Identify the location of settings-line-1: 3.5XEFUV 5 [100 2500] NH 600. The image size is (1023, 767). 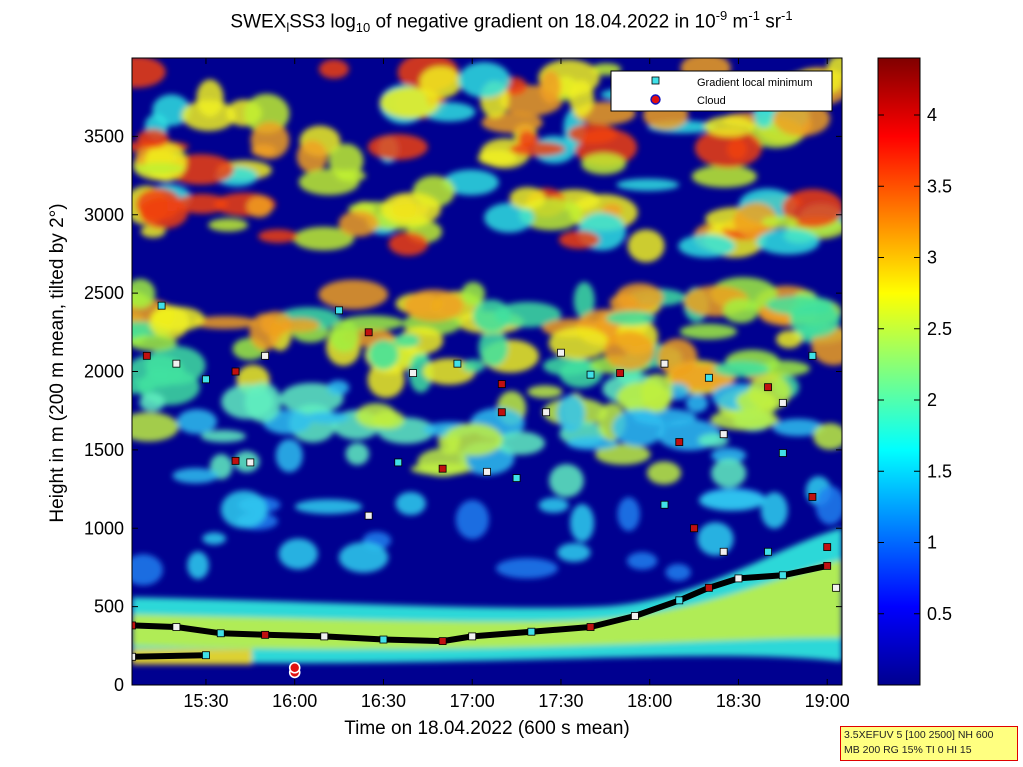
(919, 735).